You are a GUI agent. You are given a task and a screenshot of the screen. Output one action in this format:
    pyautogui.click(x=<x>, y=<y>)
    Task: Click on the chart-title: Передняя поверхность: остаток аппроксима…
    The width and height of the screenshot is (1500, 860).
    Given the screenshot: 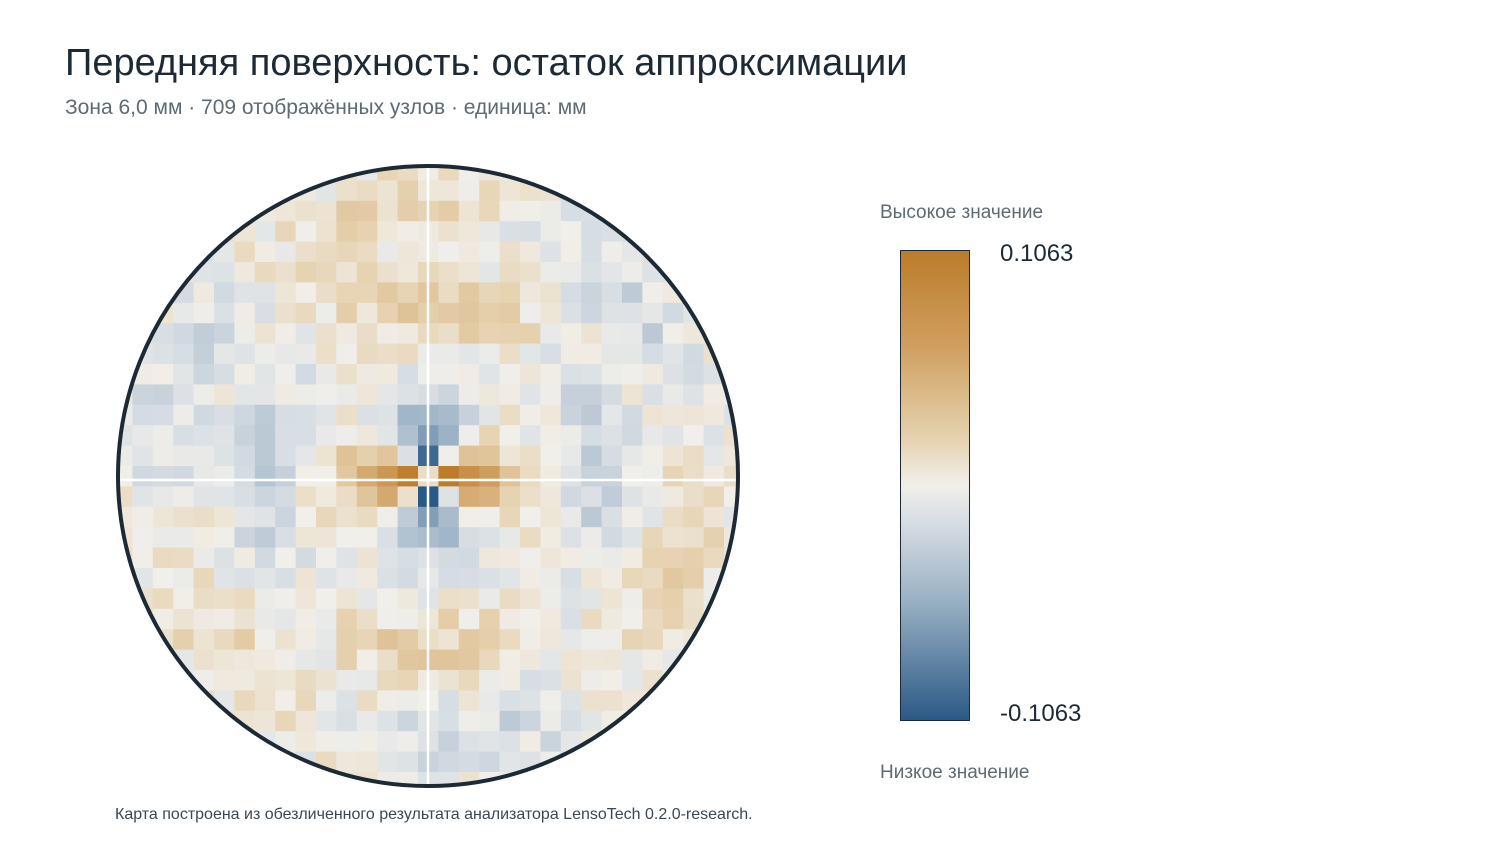 What is the action you would take?
    pyautogui.click(x=486, y=63)
    